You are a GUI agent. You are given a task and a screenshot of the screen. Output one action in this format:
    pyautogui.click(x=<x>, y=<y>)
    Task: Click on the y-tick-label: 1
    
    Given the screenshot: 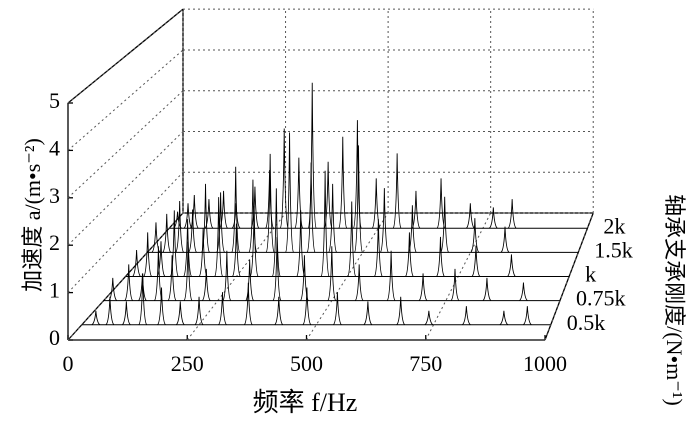 What is the action you would take?
    pyautogui.click(x=54, y=290)
    